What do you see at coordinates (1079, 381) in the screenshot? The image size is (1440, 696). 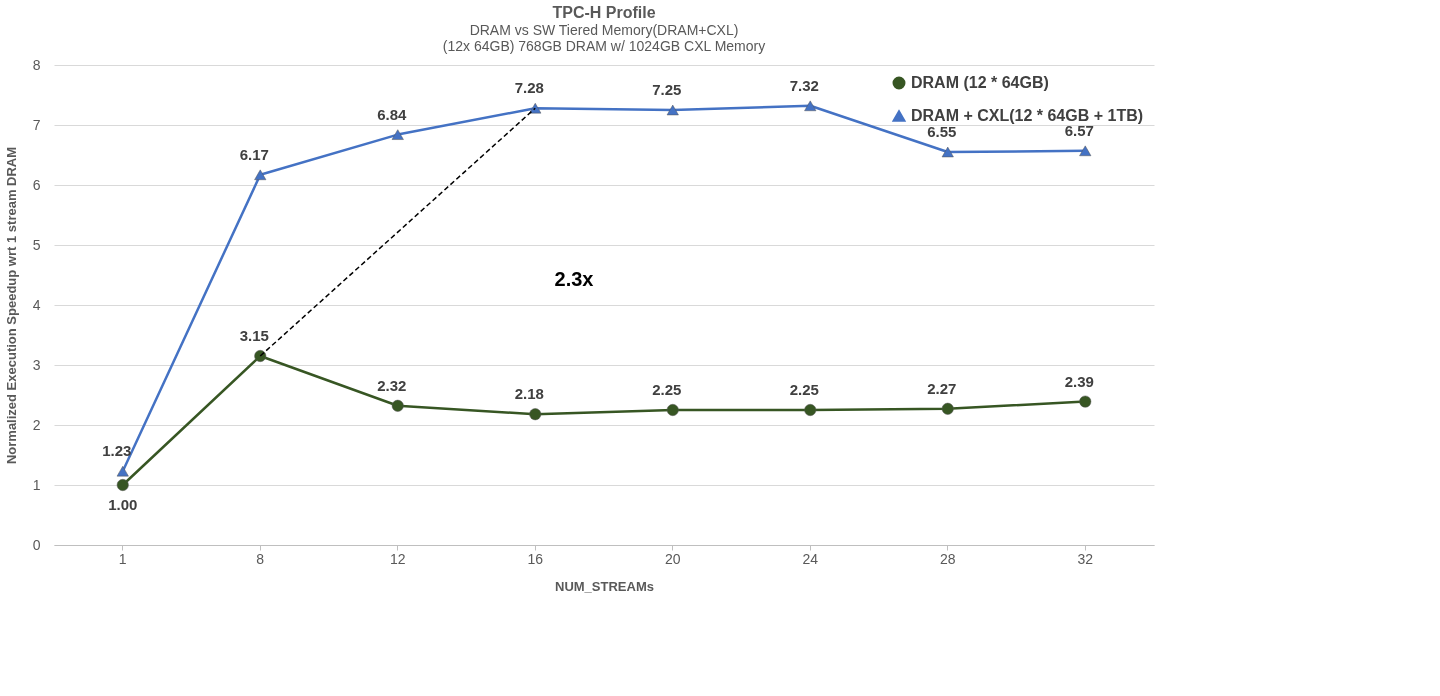 I see `data-label: 2.39` at bounding box center [1079, 381].